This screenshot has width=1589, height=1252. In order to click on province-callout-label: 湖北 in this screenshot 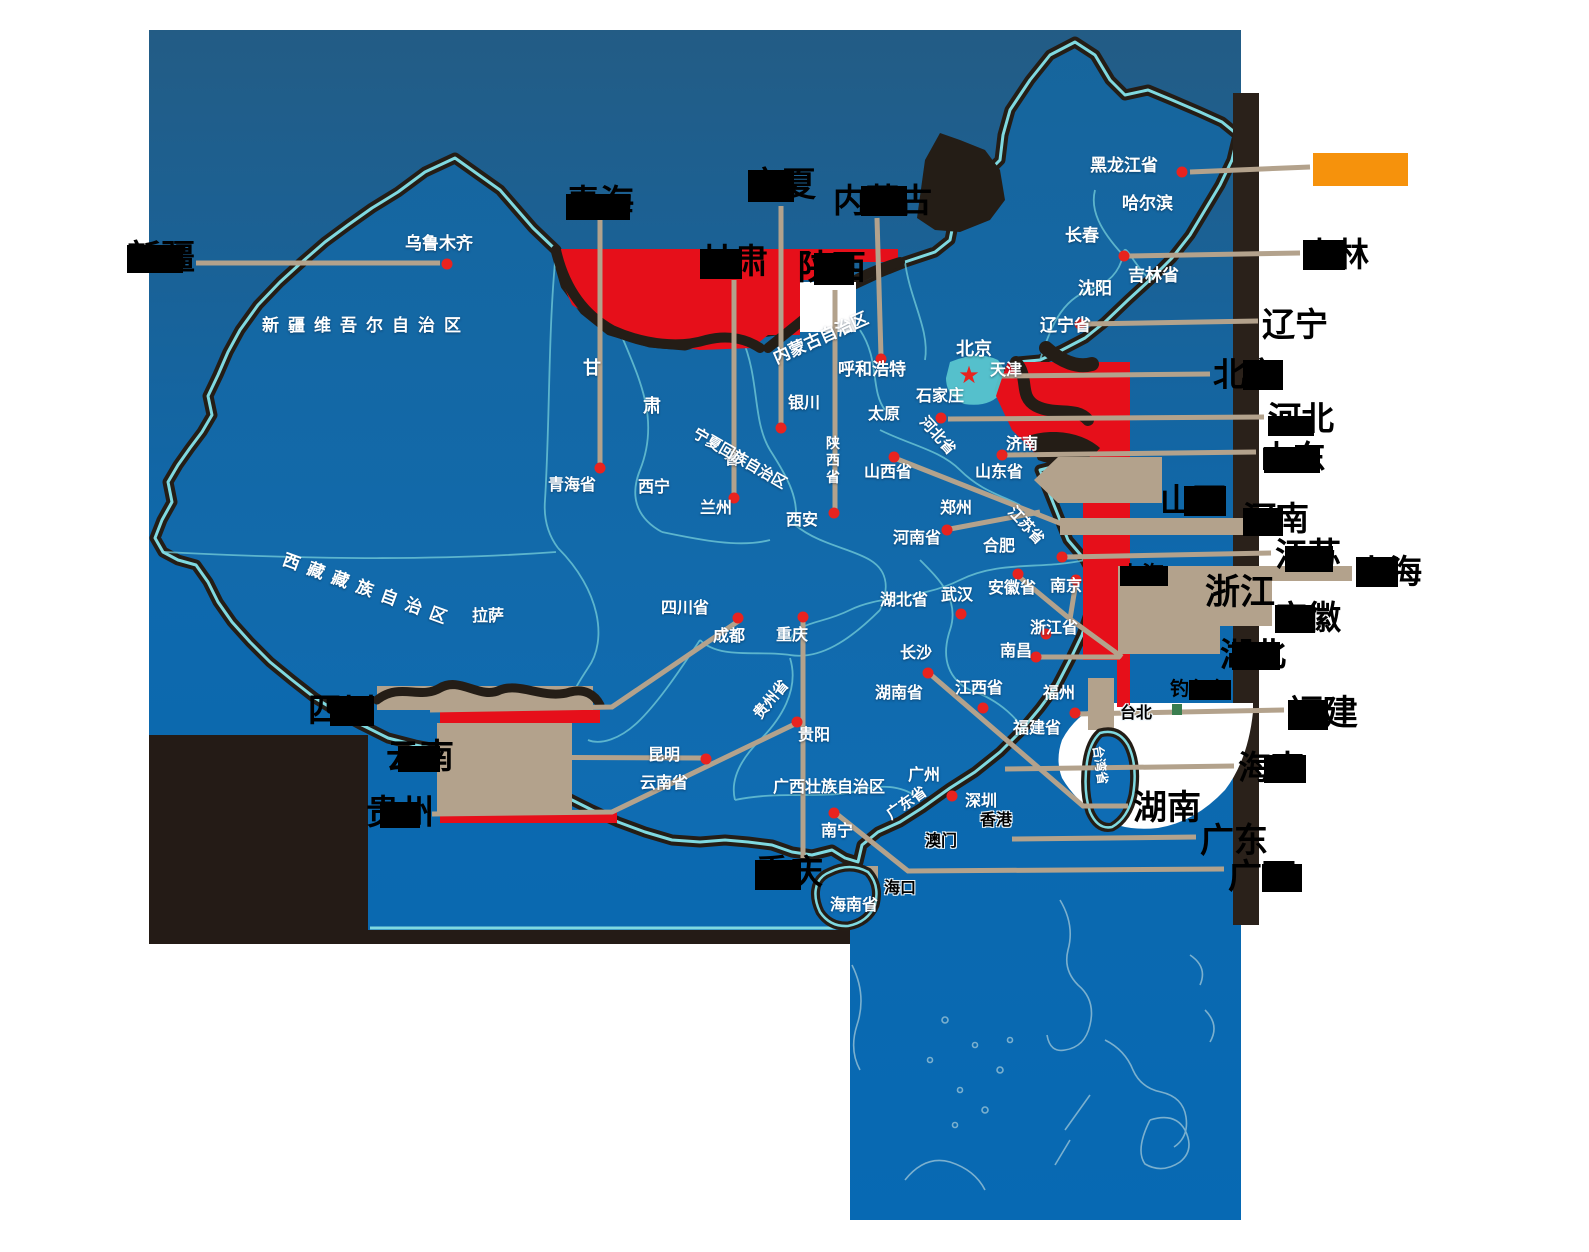, I will do `click(1253, 654)`.